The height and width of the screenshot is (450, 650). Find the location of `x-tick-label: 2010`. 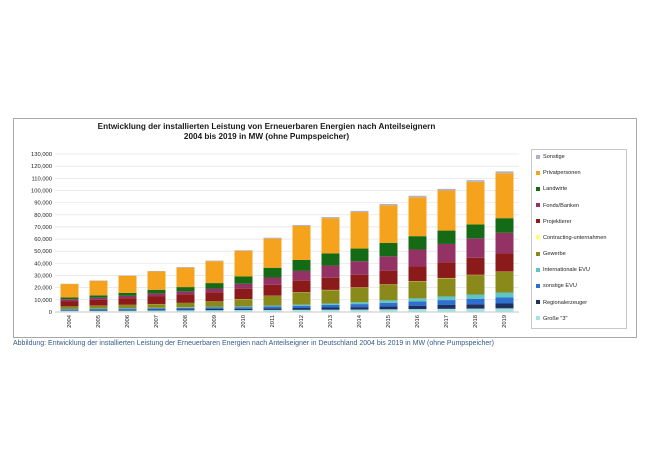

x-tick-label: 2010 is located at coordinates (244, 321).